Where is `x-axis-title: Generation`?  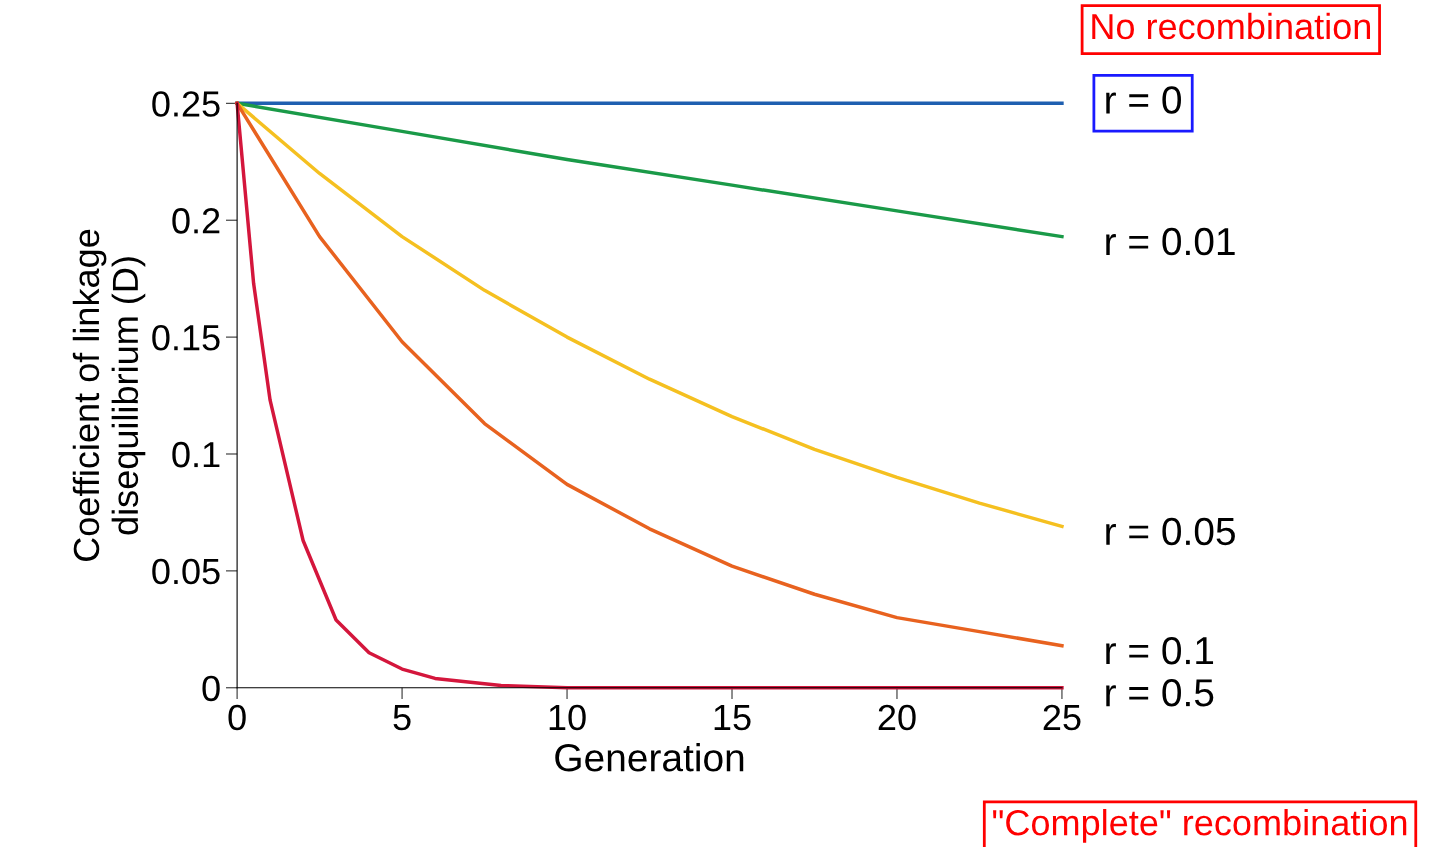
x-axis-title: Generation is located at coordinates (649, 757).